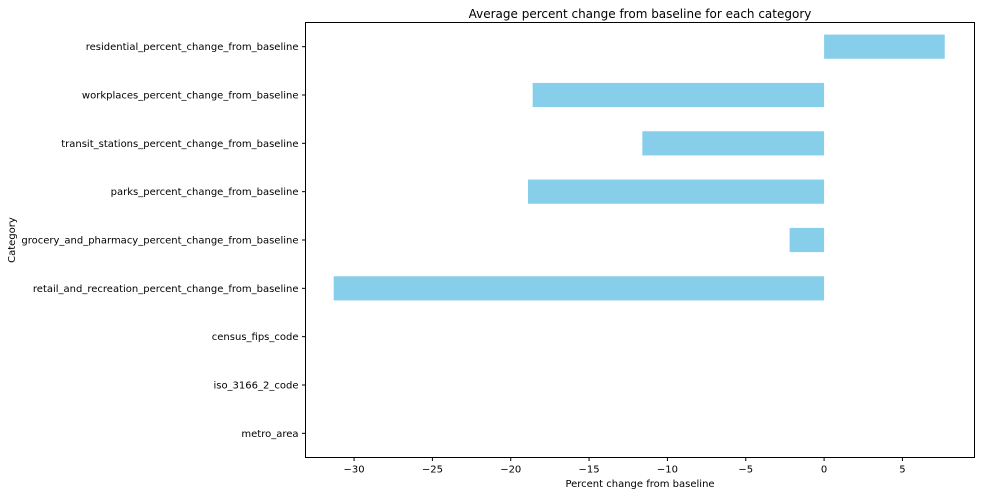 The width and height of the screenshot is (981, 496). What do you see at coordinates (205, 192) in the screenshot?
I see `y-tick-label: parks_percent_change_from_baseline` at bounding box center [205, 192].